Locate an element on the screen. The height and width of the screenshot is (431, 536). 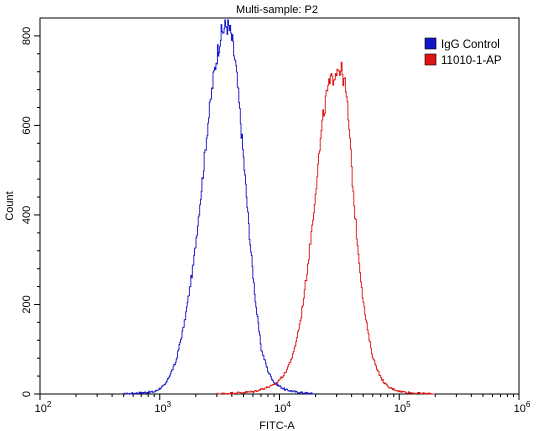
x-axis-ticks: 10² 10³ 10⁴ 10⁵ 10⁶ is located at coordinates (283, 404).